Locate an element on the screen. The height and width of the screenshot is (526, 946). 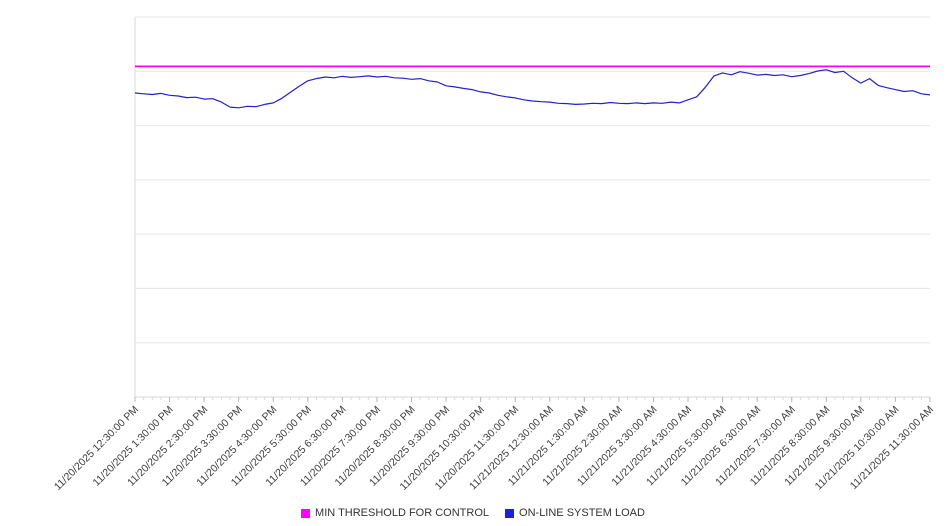
legend-label-min-threshold: MIN THRESHOLD FOR CONTROL is located at coordinates (402, 513).